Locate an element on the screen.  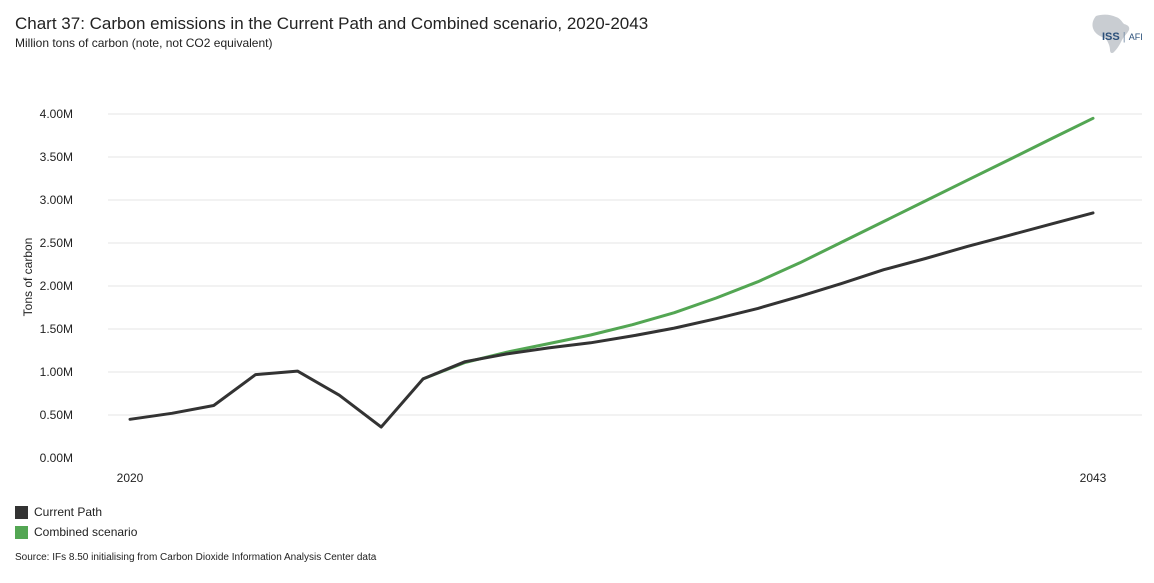
x-tick-label: 2043 is located at coordinates (1093, 478).